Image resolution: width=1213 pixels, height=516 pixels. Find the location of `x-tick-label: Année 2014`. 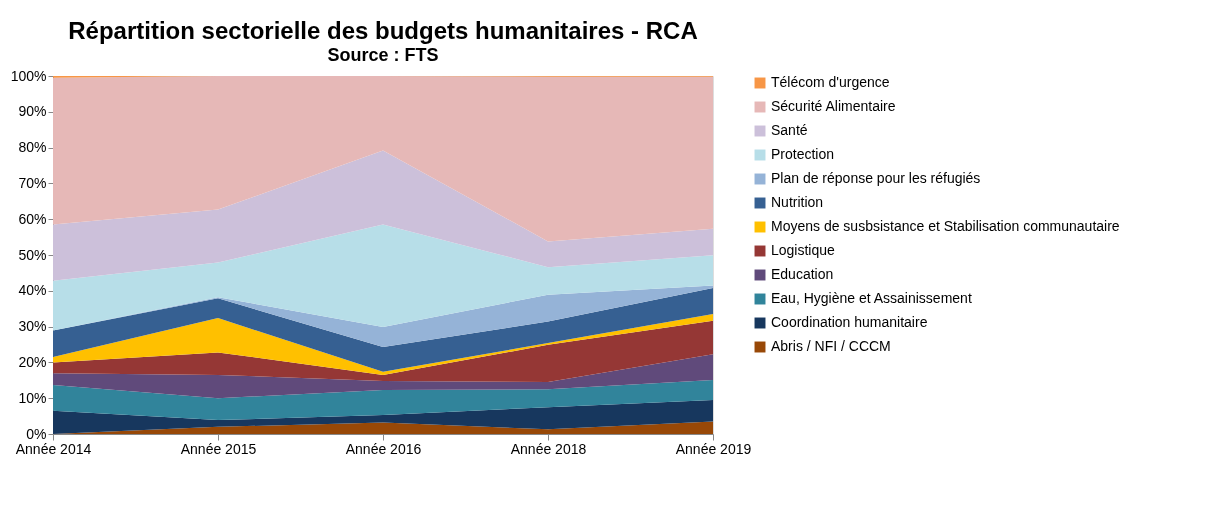

x-tick-label: Année 2014 is located at coordinates (53, 448).